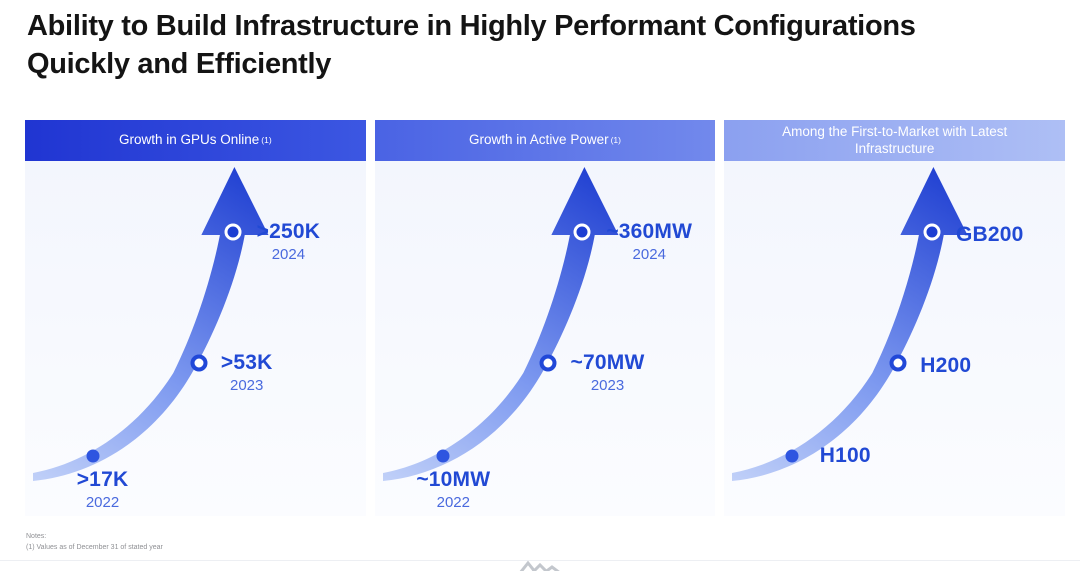 The height and width of the screenshot is (571, 1080). Describe the element at coordinates (539, 140) in the screenshot. I see `panel-active-power-header-label: Growth in Active Power` at that location.